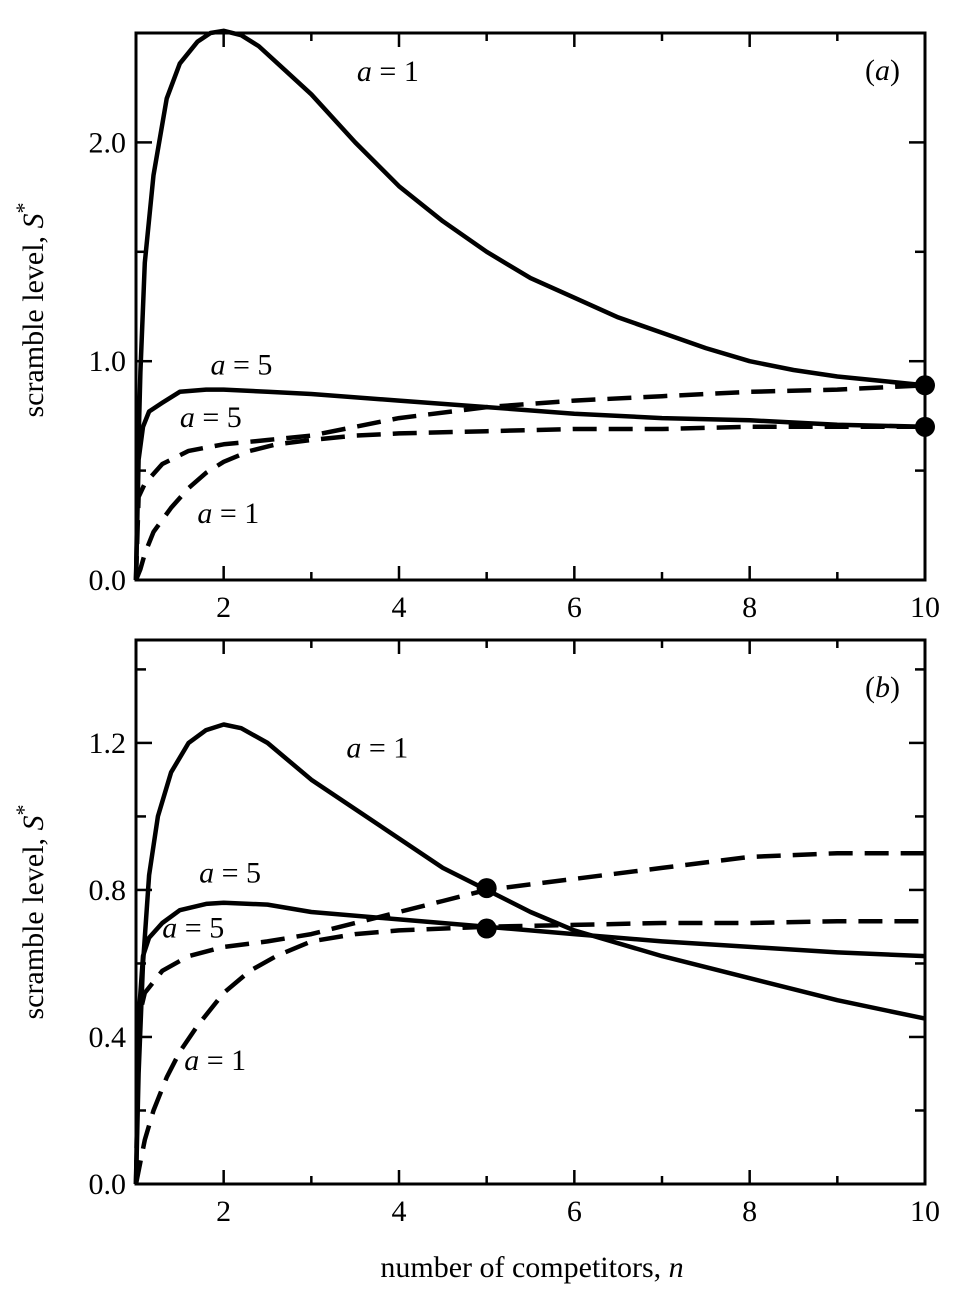 This screenshot has width=969, height=1302. What do you see at coordinates (108, 743) in the screenshot?
I see `y-tick-label-b: 1.2` at bounding box center [108, 743].